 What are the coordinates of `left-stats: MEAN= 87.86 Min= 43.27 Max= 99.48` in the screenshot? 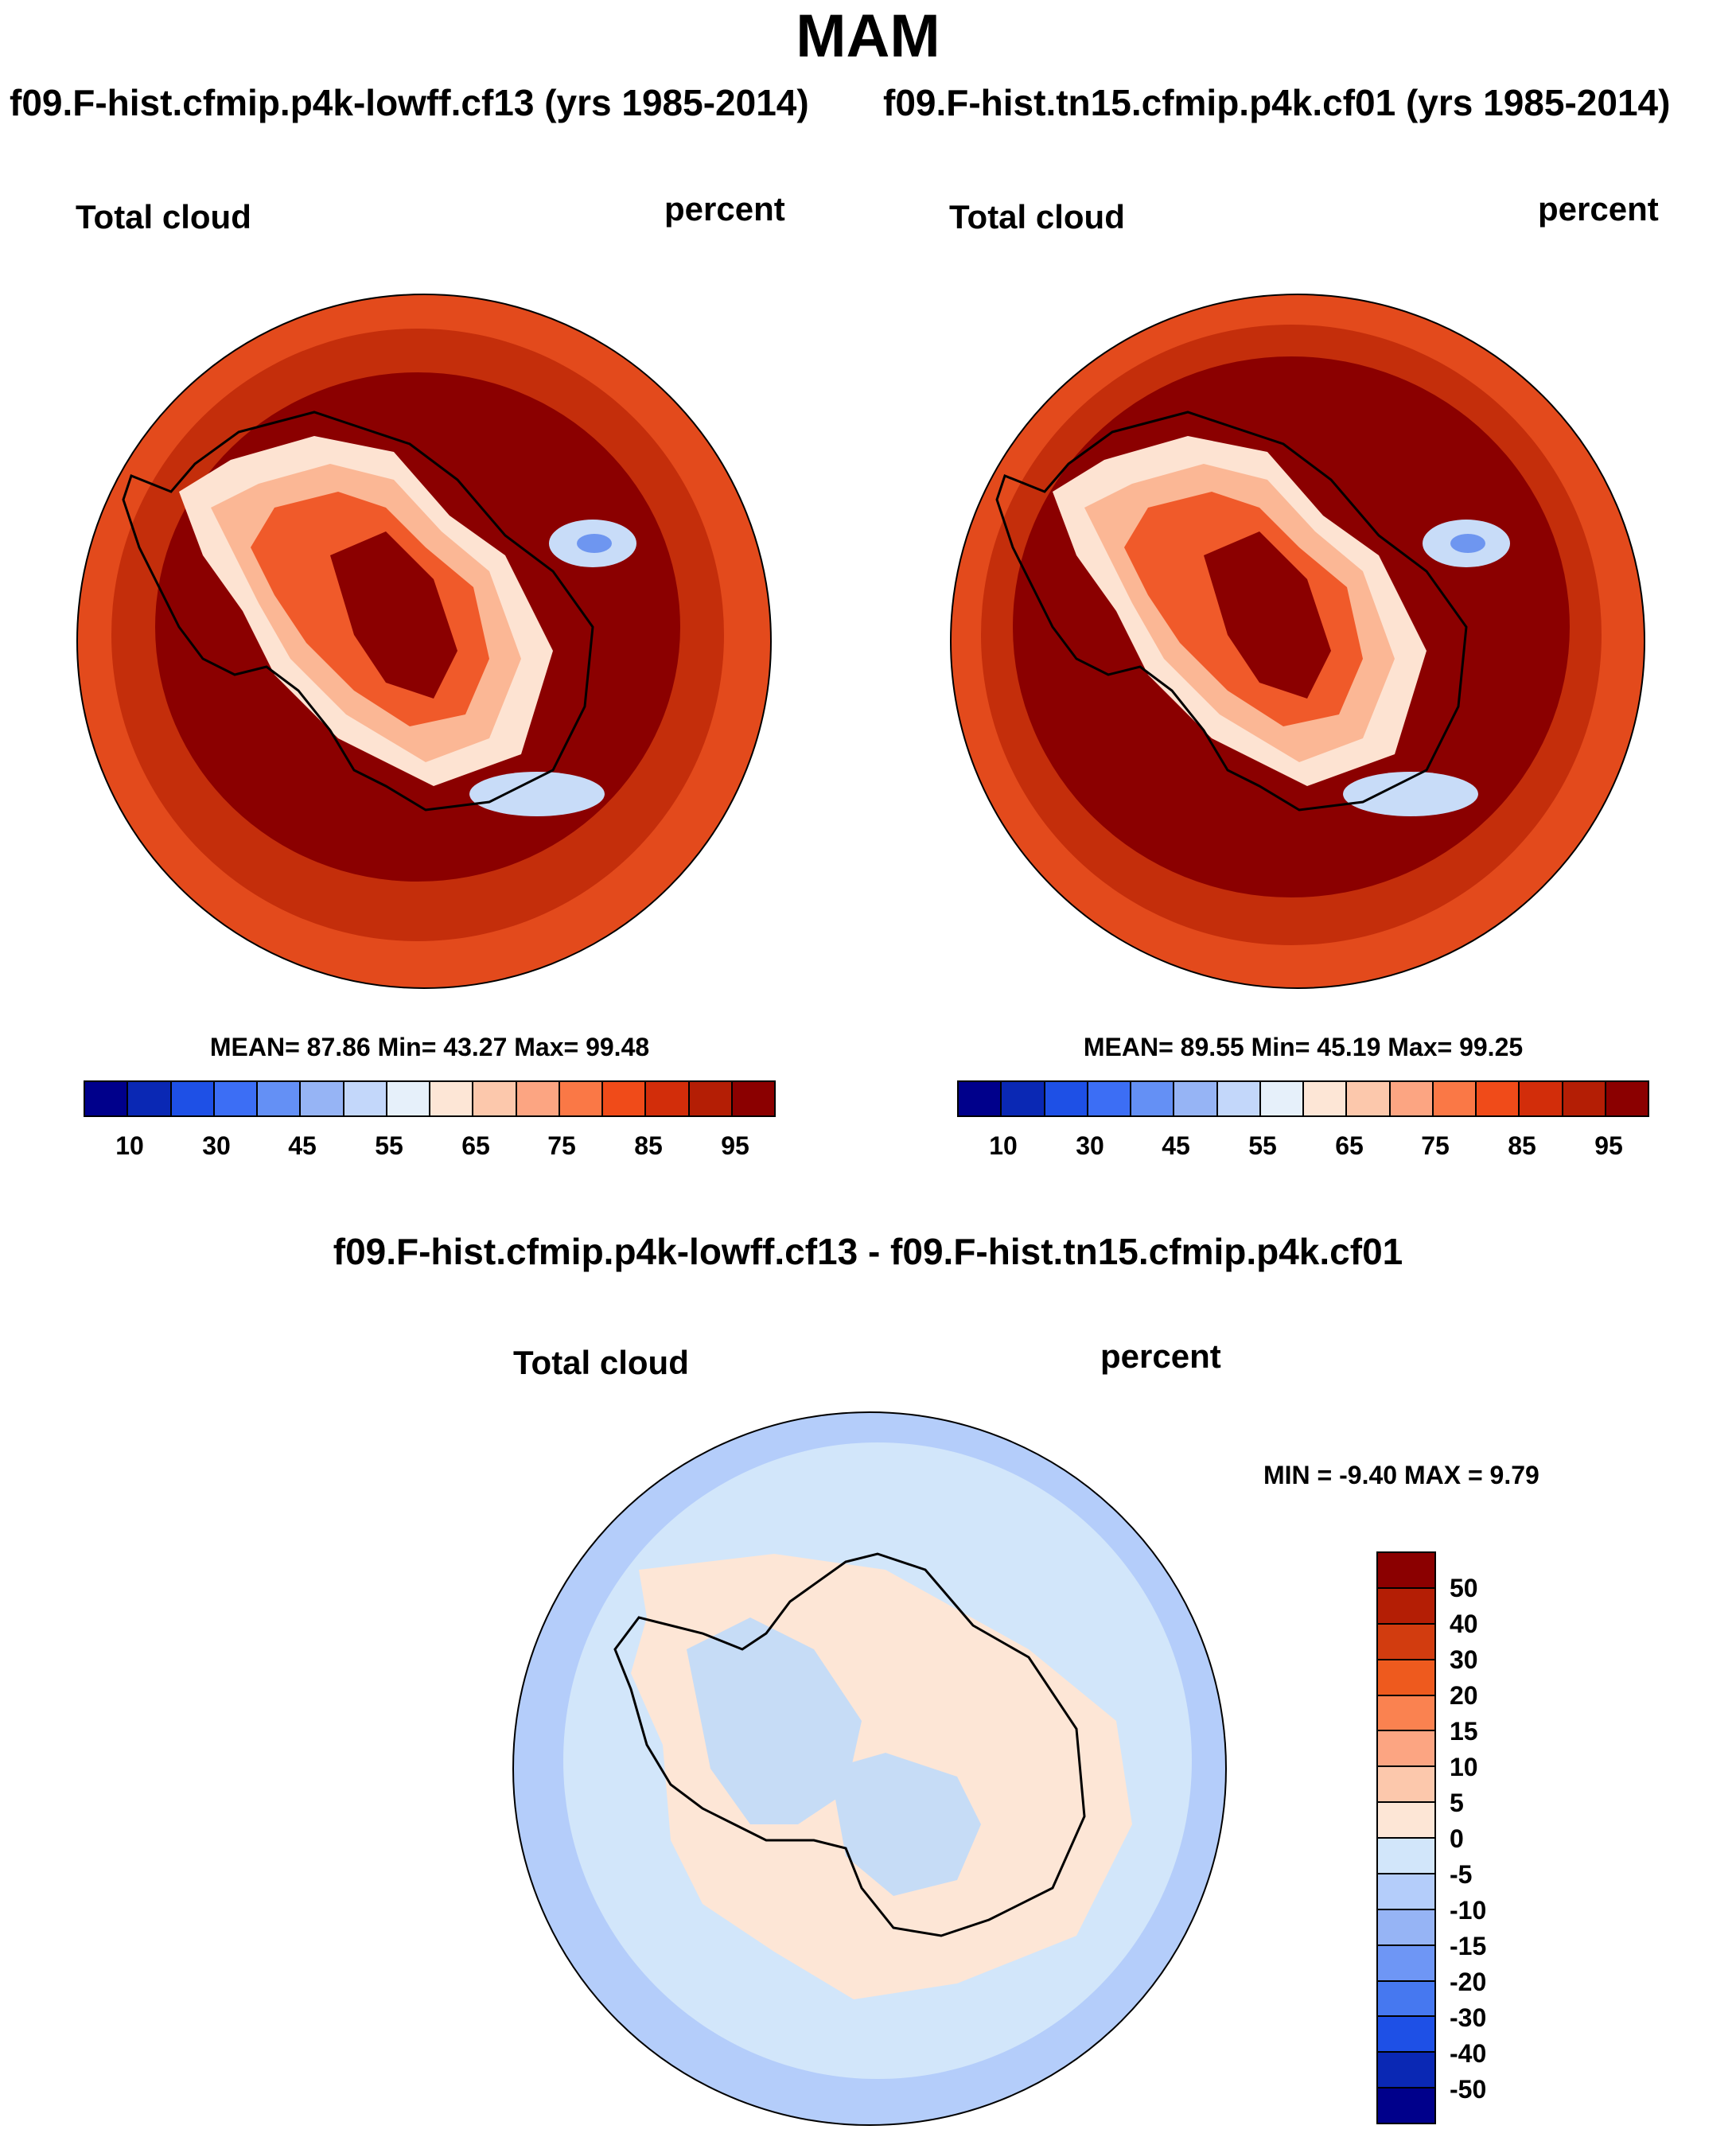 It's located at (429, 1047).